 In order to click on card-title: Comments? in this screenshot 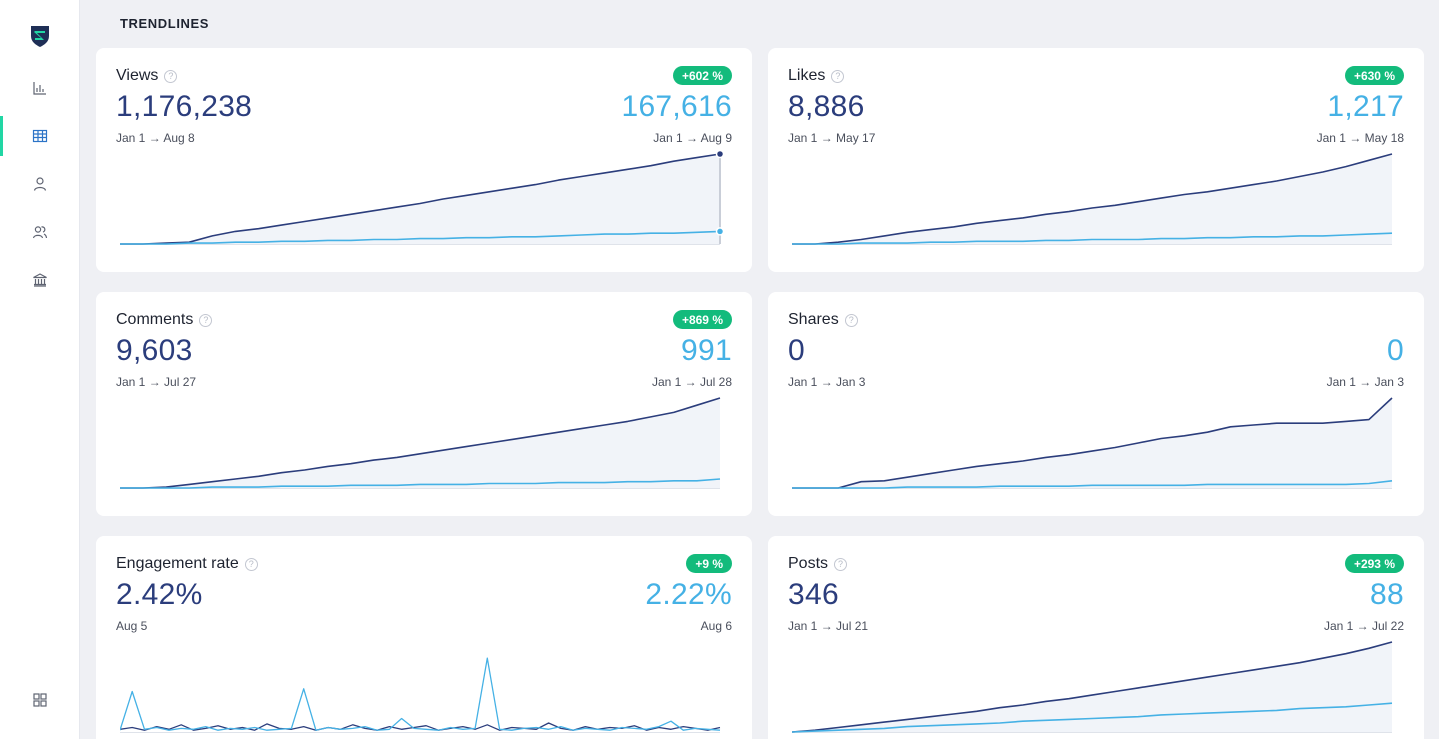, I will do `click(164, 320)`.